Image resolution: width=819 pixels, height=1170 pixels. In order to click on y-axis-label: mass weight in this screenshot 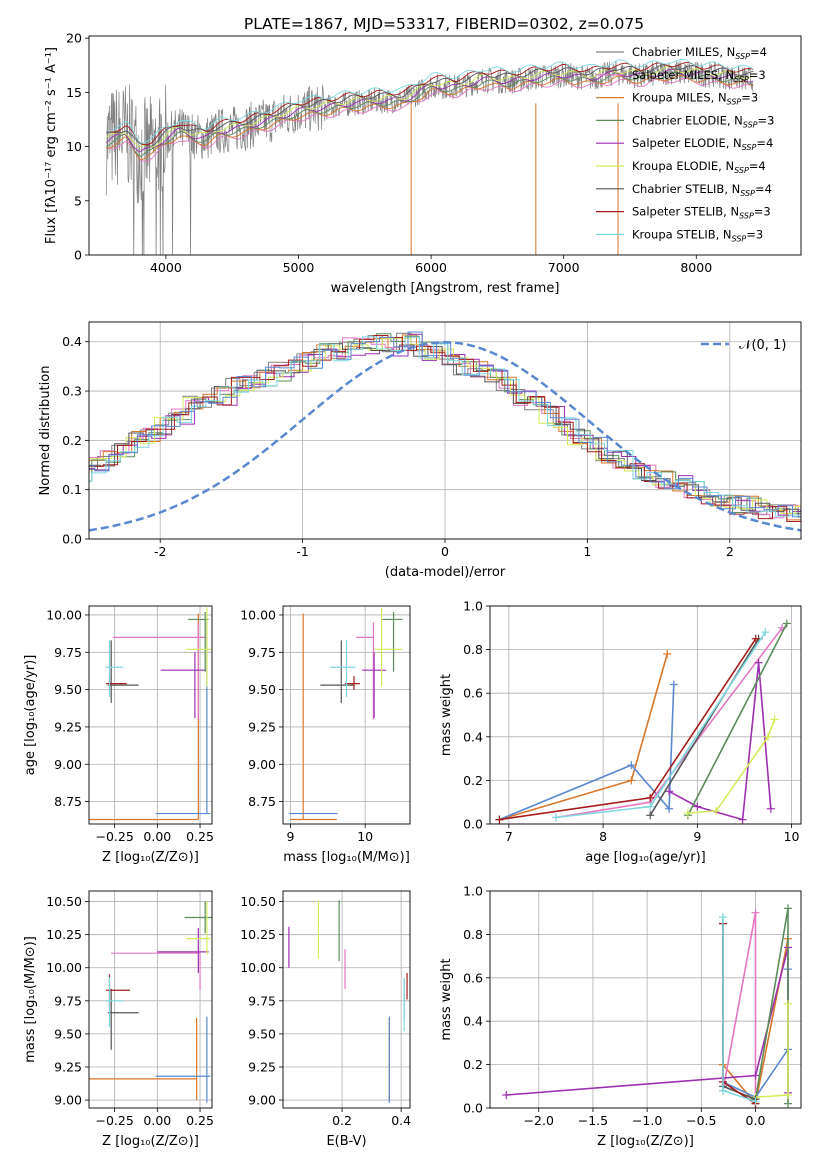, I will do `click(446, 999)`.